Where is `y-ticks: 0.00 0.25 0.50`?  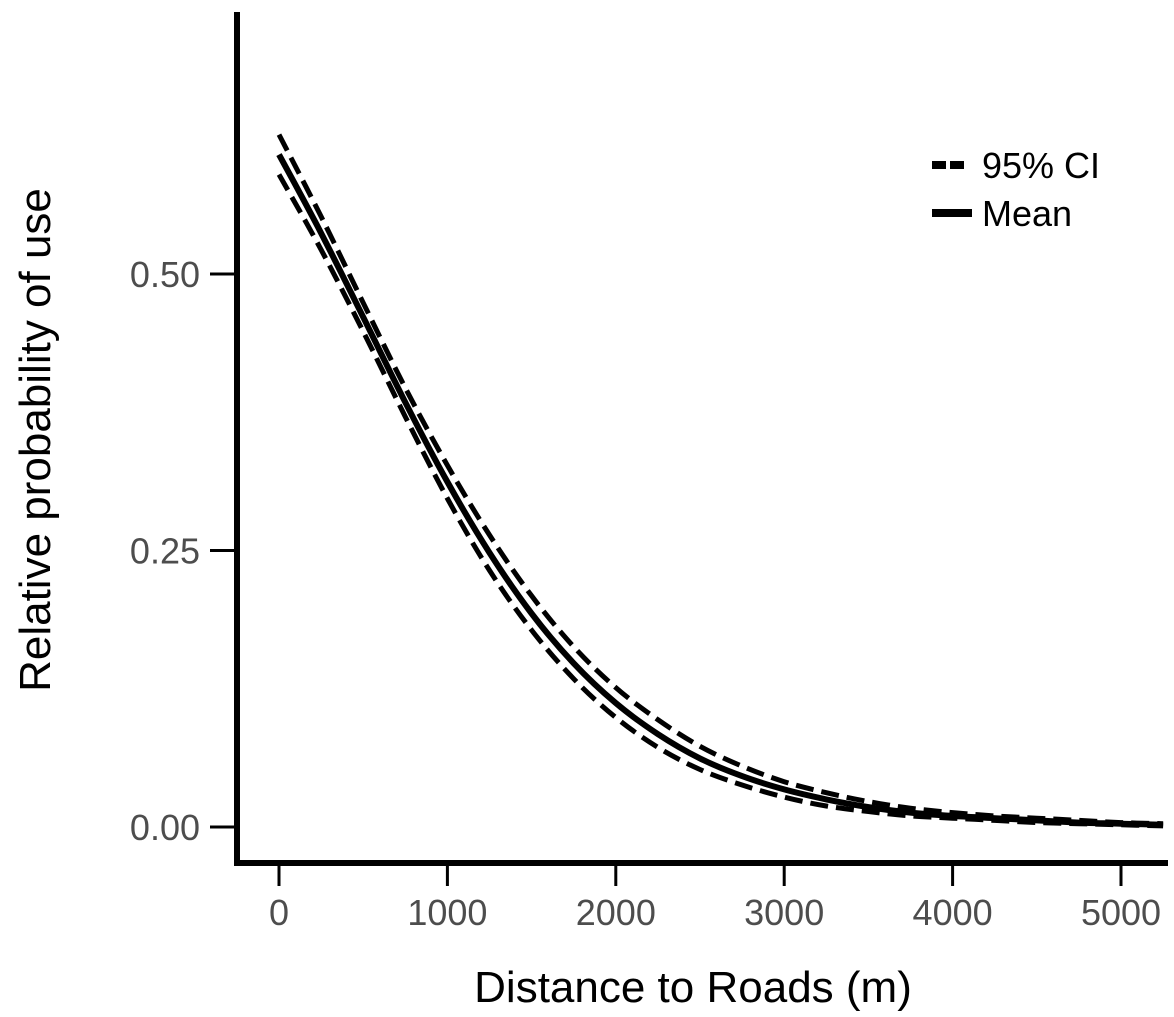 y-ticks: 0.00 0.25 0.50 is located at coordinates (183, 551).